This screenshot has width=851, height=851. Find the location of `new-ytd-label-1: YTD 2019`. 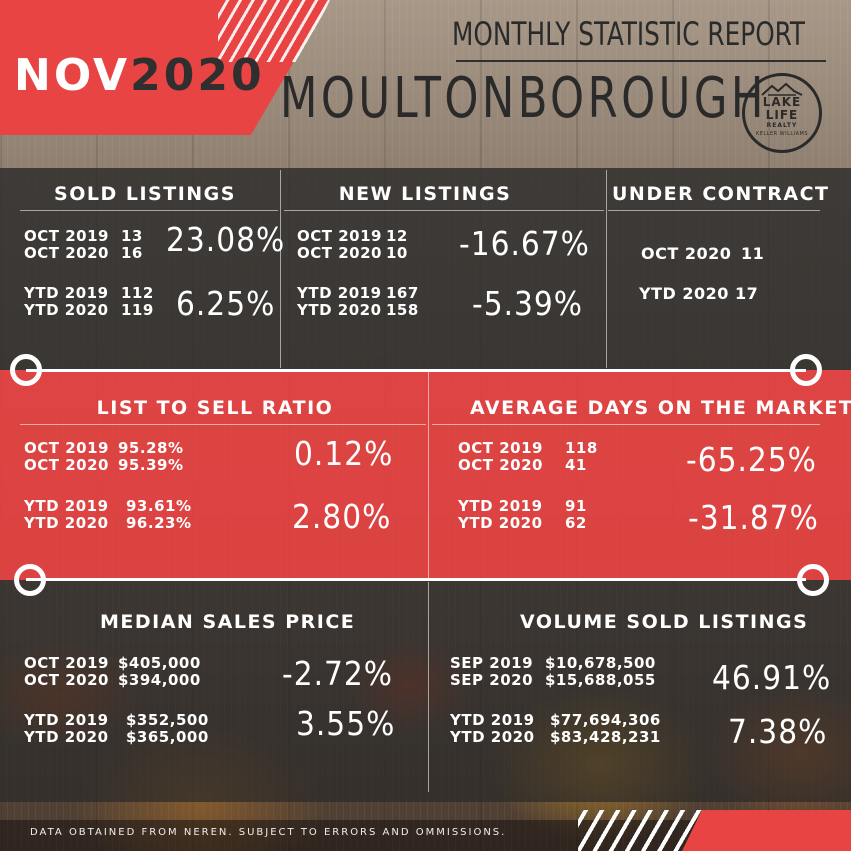

new-ytd-label-1: YTD 2019 is located at coordinates (339, 293).